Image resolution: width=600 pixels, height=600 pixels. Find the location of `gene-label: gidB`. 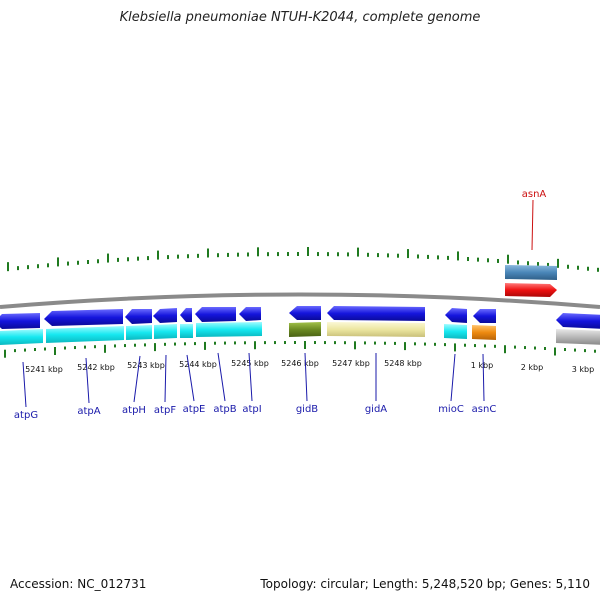

gene-label: gidB is located at coordinates (307, 409).